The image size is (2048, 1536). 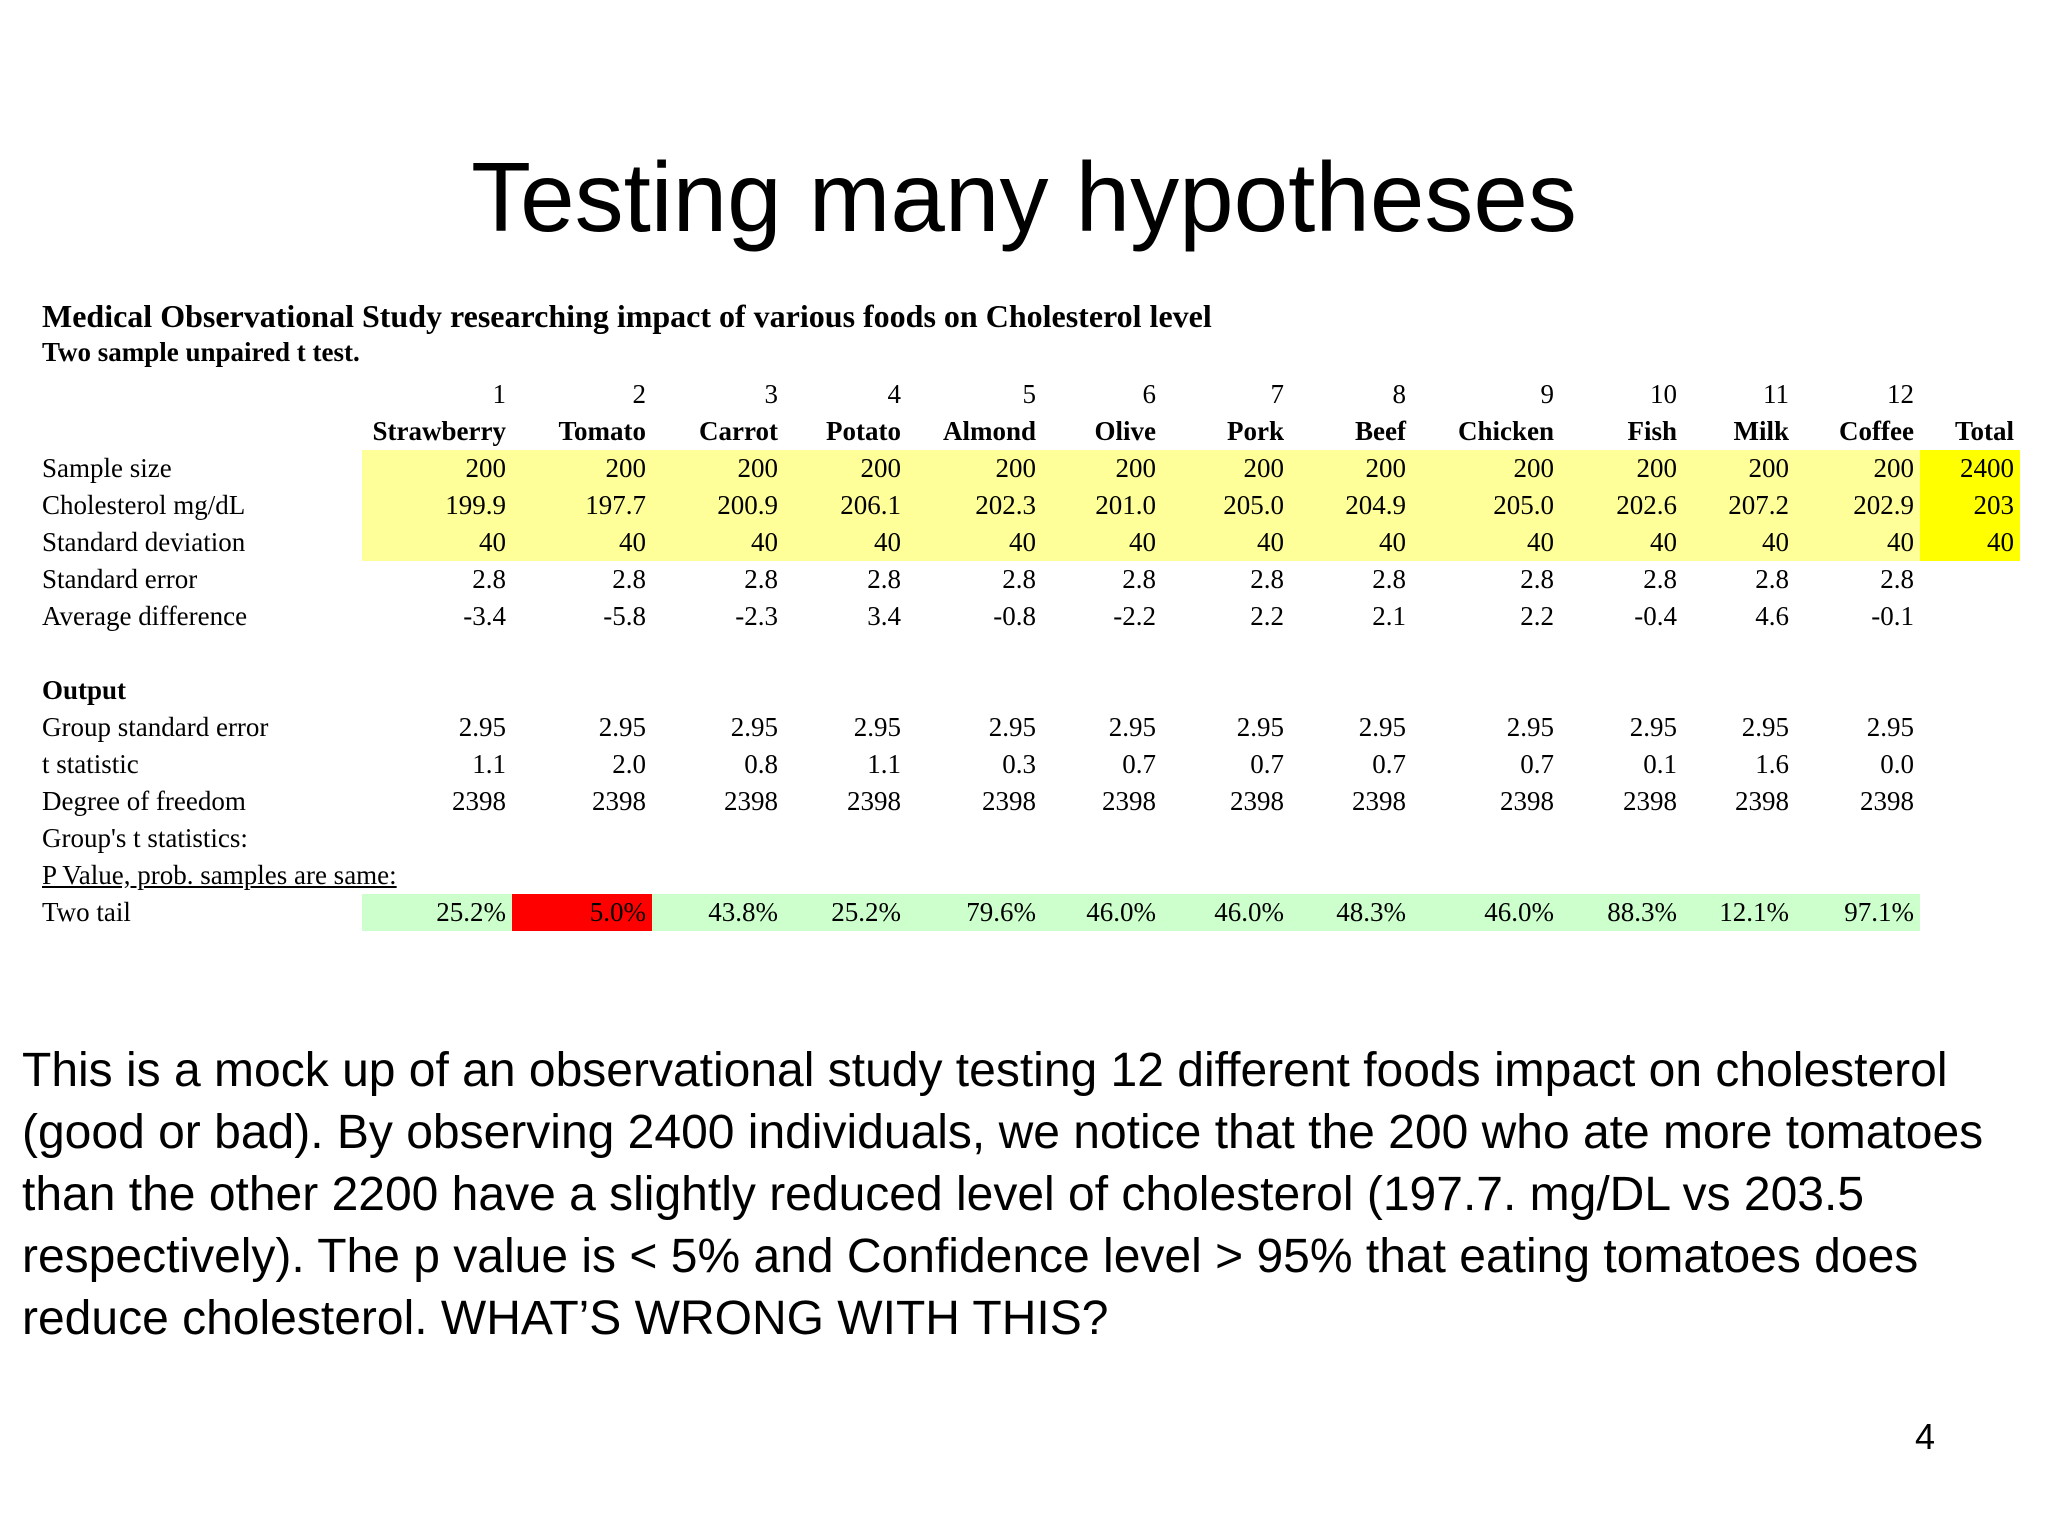 What do you see at coordinates (1399, 394) in the screenshot?
I see `group-number: 8` at bounding box center [1399, 394].